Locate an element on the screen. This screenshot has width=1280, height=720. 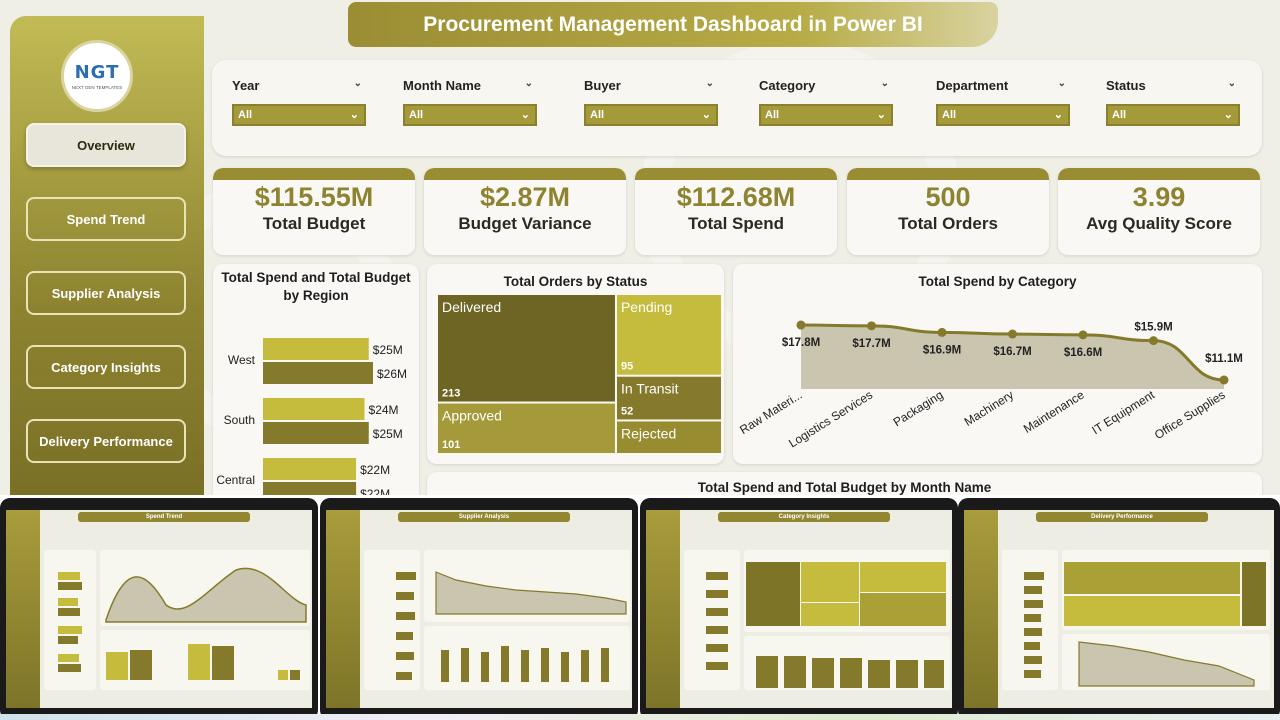
preview-title: Supplier Analysis is located at coordinates (484, 517).